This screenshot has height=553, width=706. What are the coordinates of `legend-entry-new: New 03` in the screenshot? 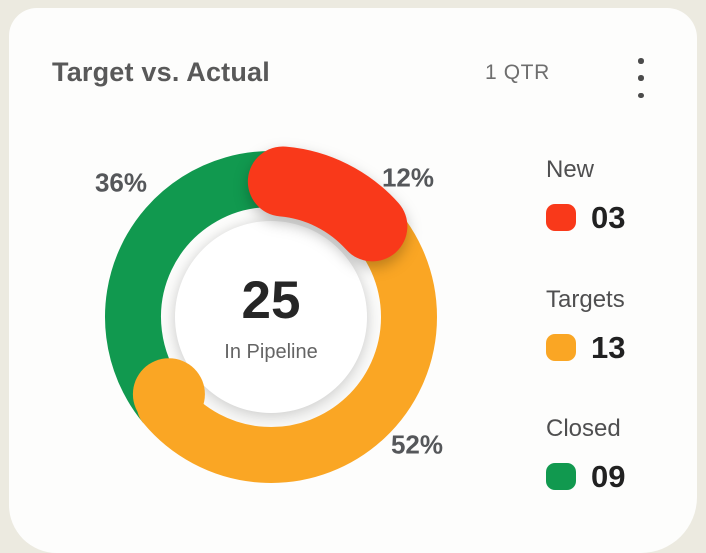 It's located at (585, 195).